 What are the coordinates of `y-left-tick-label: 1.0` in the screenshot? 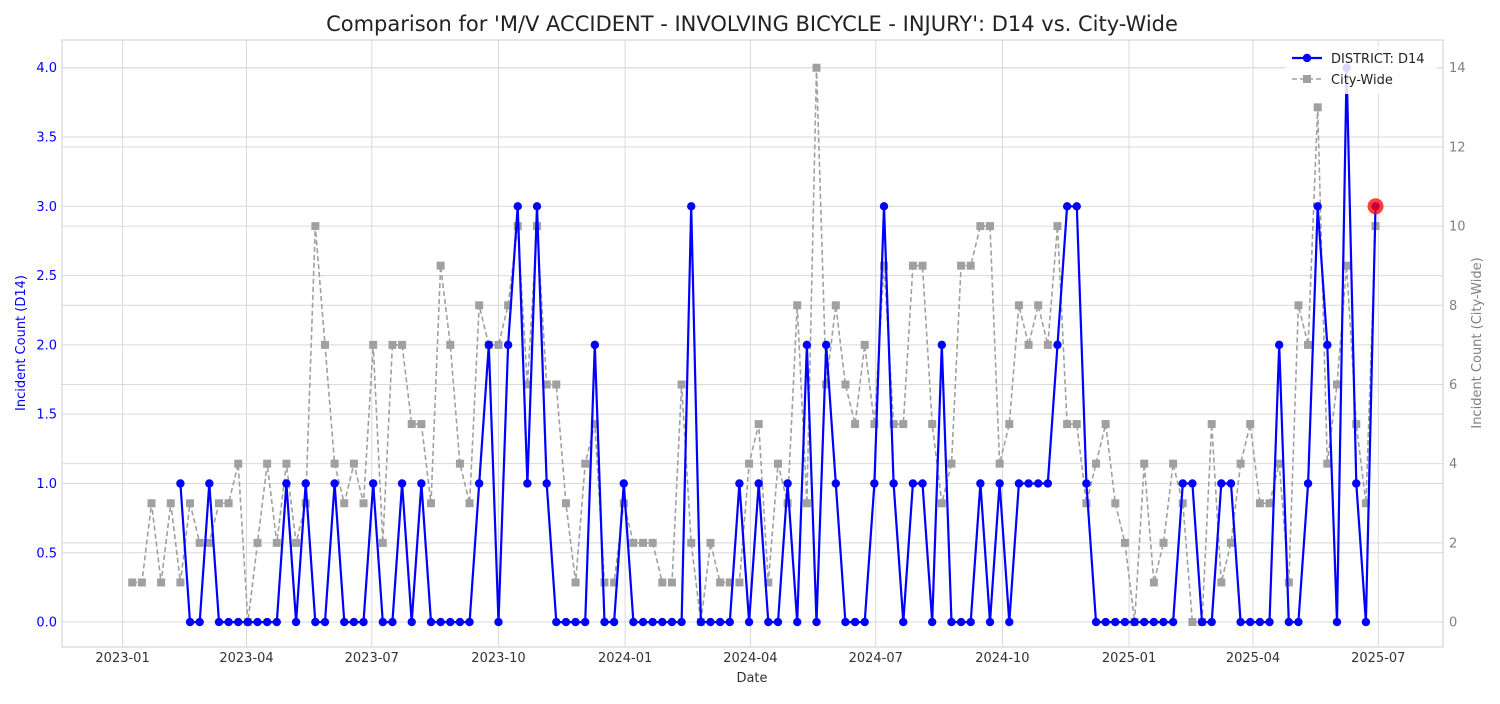 It's located at (46, 484).